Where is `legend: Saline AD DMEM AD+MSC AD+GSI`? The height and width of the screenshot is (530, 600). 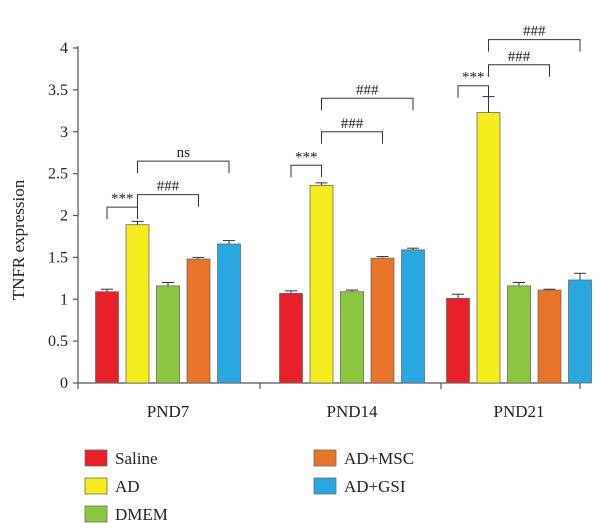 legend: Saline AD DMEM AD+MSC AD+GSI is located at coordinates (249, 486).